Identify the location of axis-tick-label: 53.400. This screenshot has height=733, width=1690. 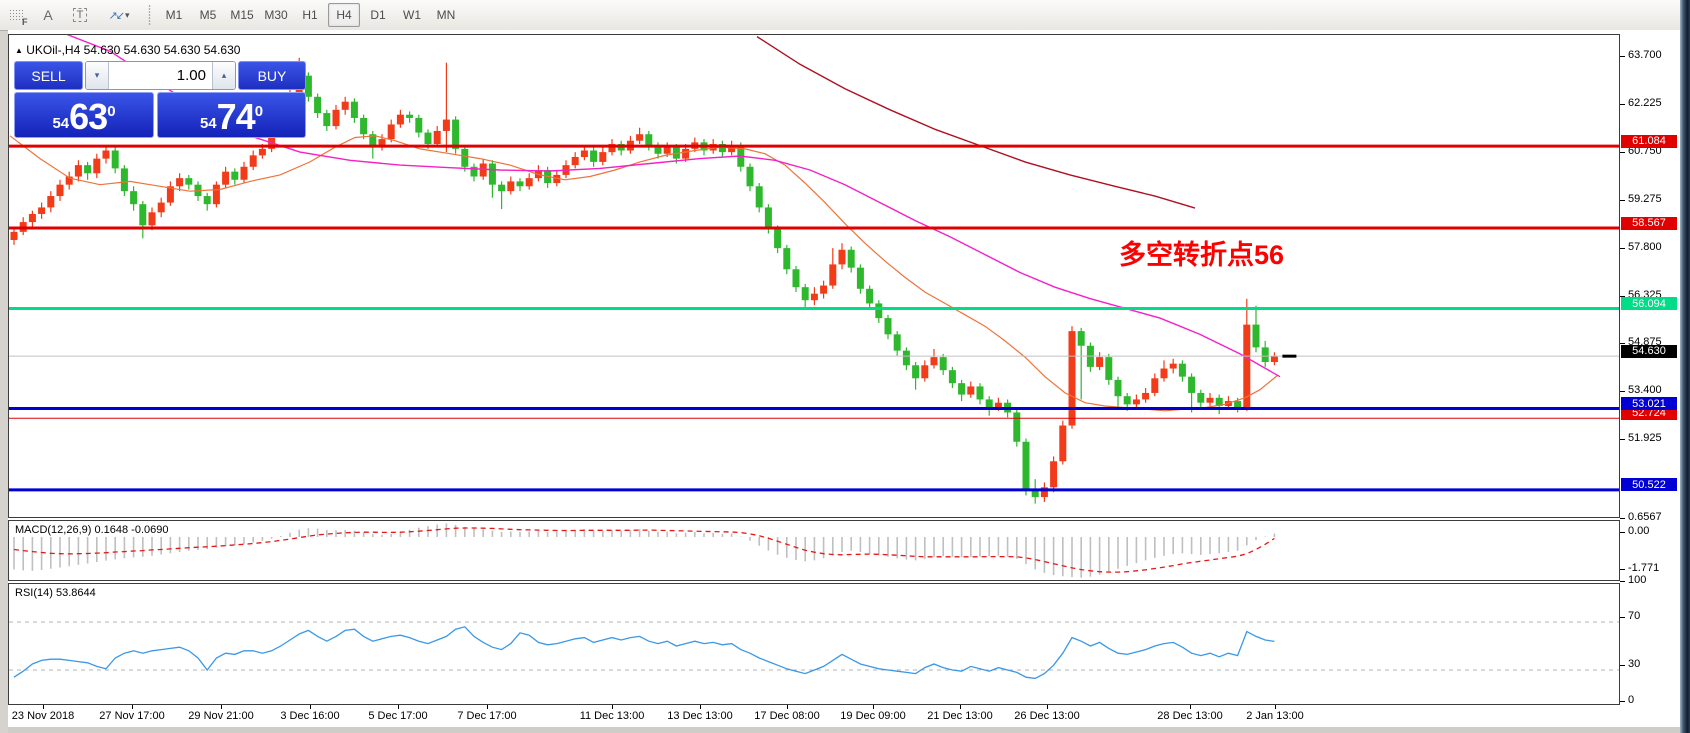
(1645, 390).